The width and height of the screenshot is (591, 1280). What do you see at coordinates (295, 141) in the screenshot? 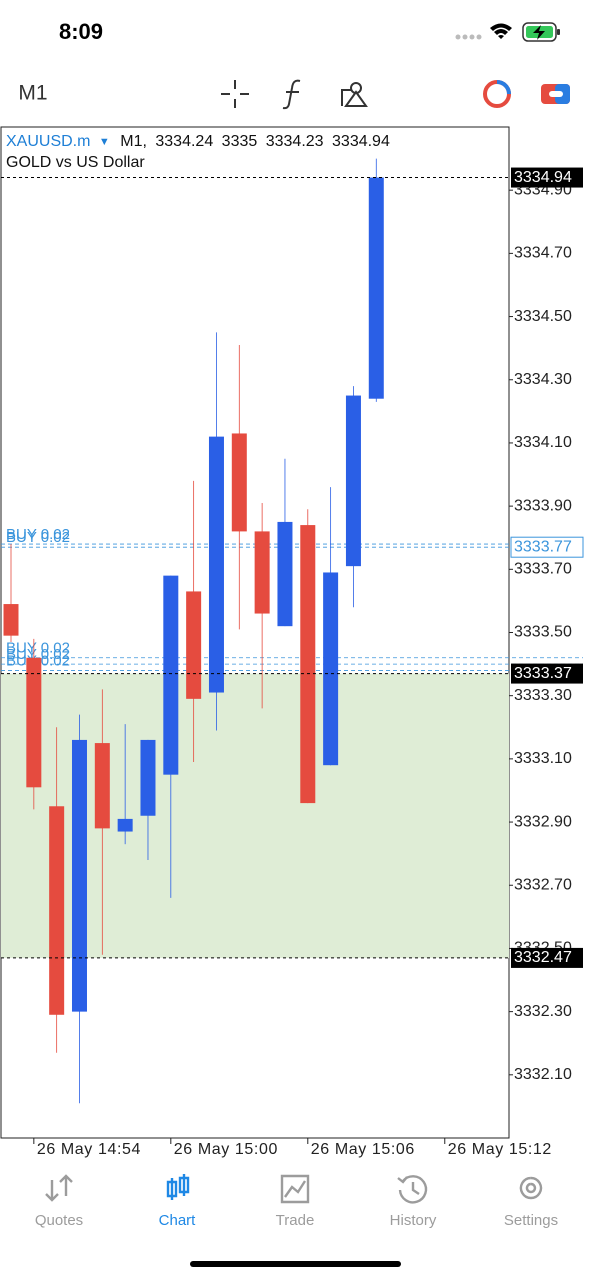
I see `header-low: 3334.23` at bounding box center [295, 141].